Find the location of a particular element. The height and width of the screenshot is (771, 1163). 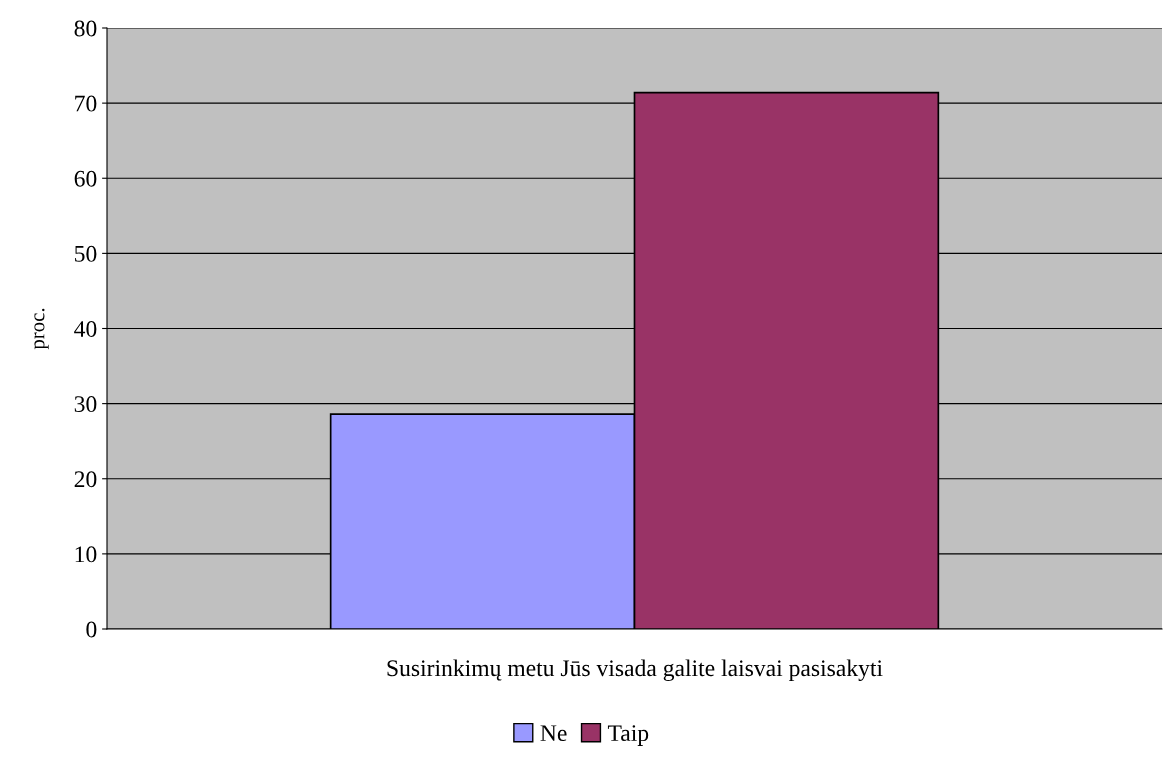

legend-label: Taip is located at coordinates (628, 735).